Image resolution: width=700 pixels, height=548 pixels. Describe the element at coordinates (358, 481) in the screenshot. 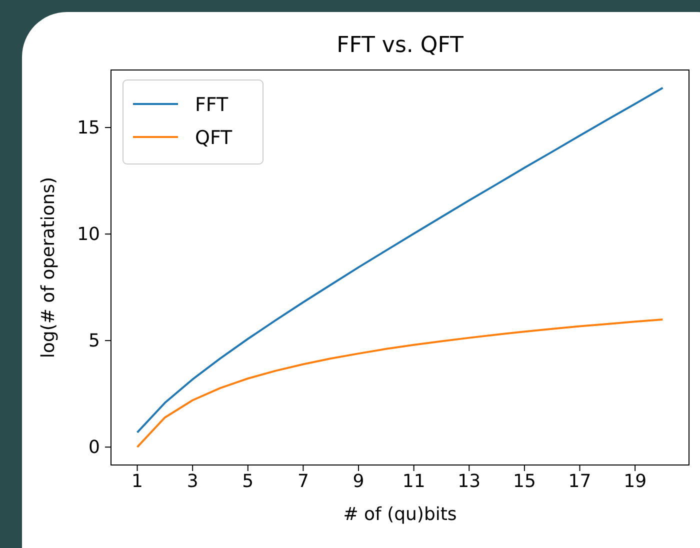

I see `x-tick-label: 9` at that location.